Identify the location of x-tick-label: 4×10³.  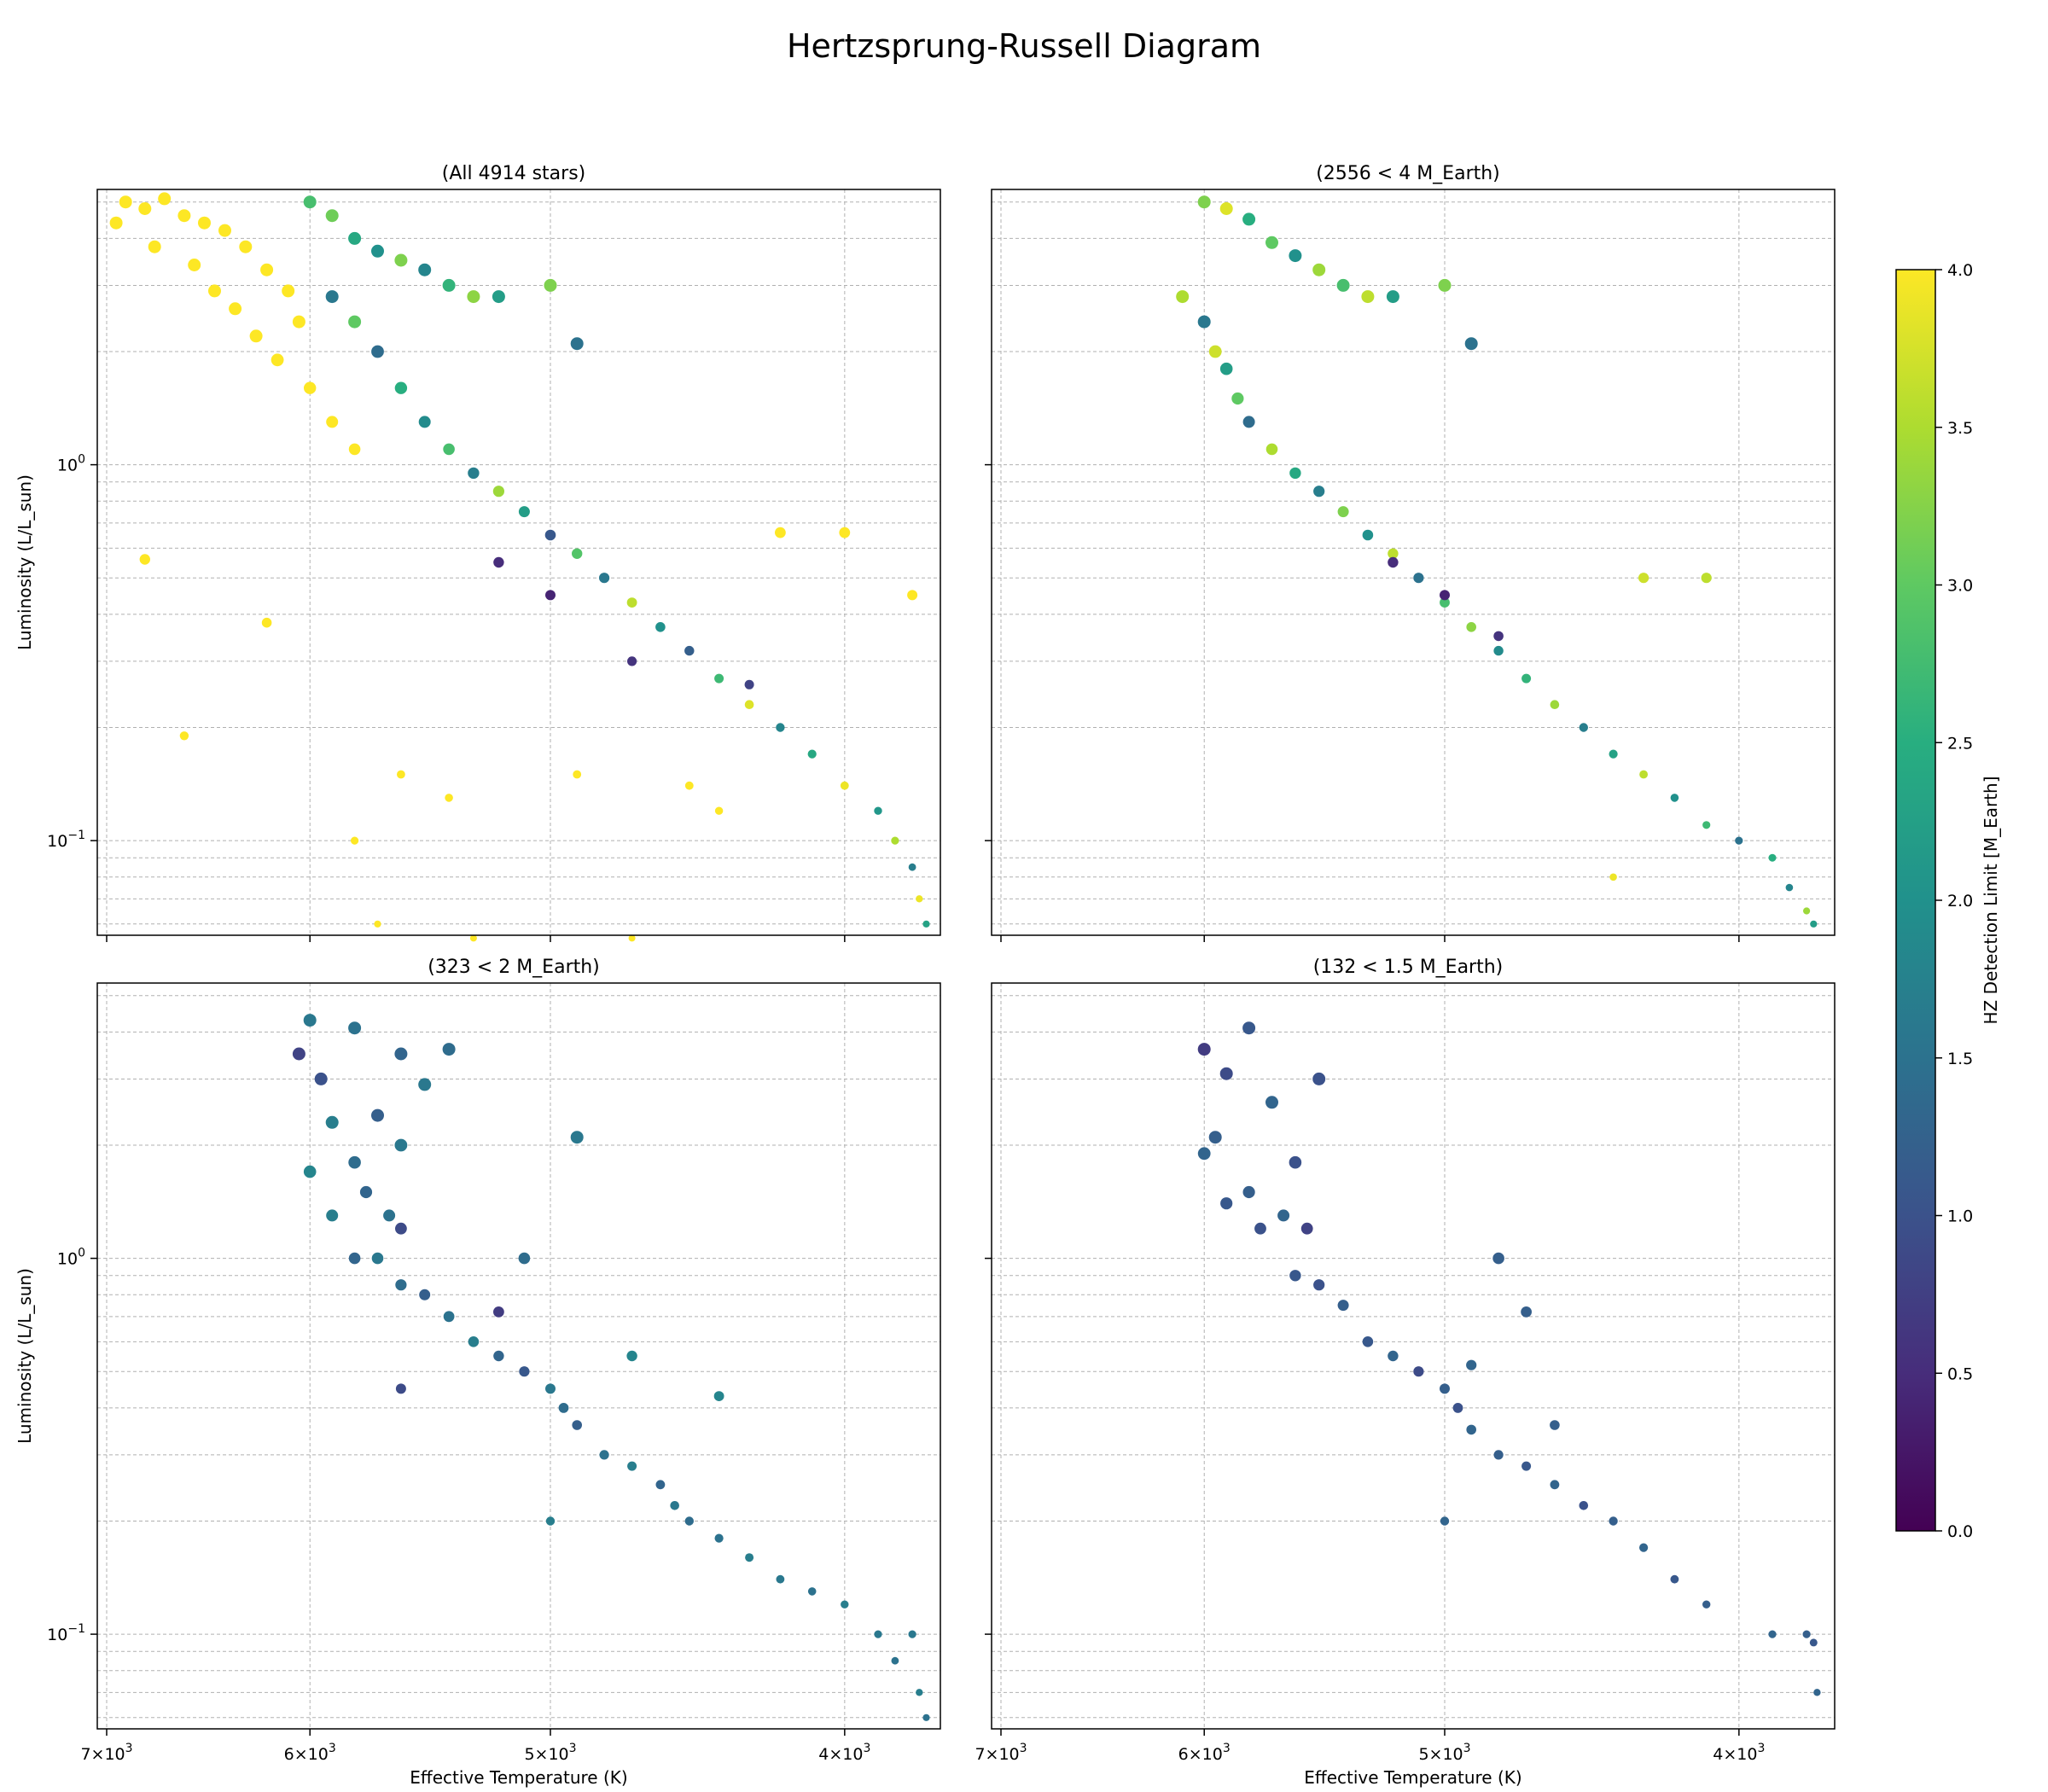
(1739, 1753).